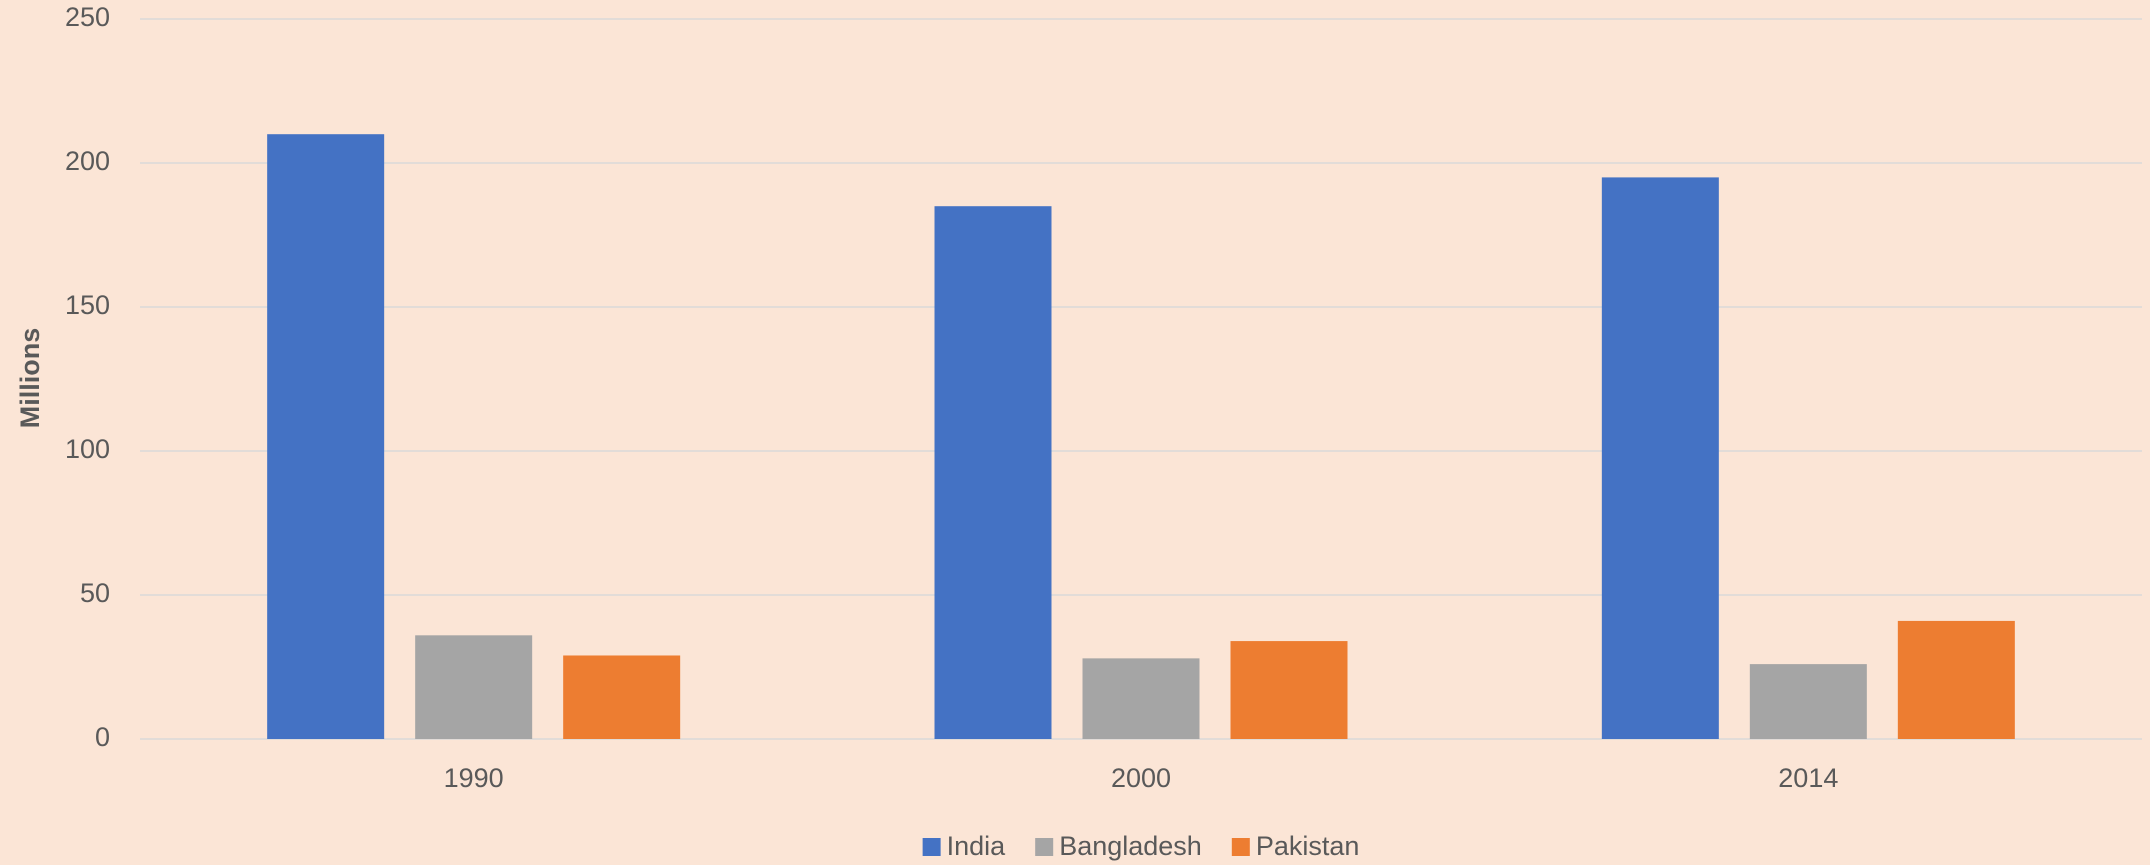  I want to click on y-tick-label: 150, so click(87, 305).